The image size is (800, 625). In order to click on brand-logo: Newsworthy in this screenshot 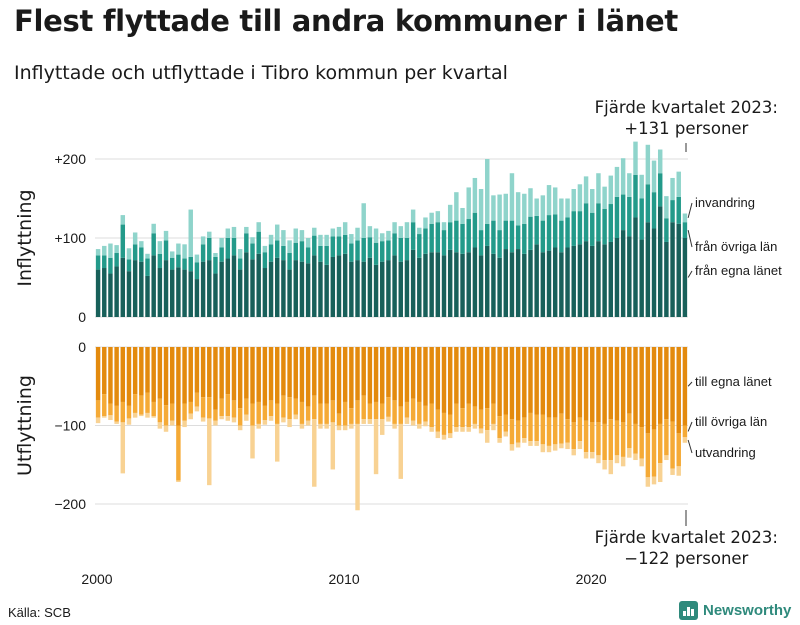, I will do `click(735, 610)`.